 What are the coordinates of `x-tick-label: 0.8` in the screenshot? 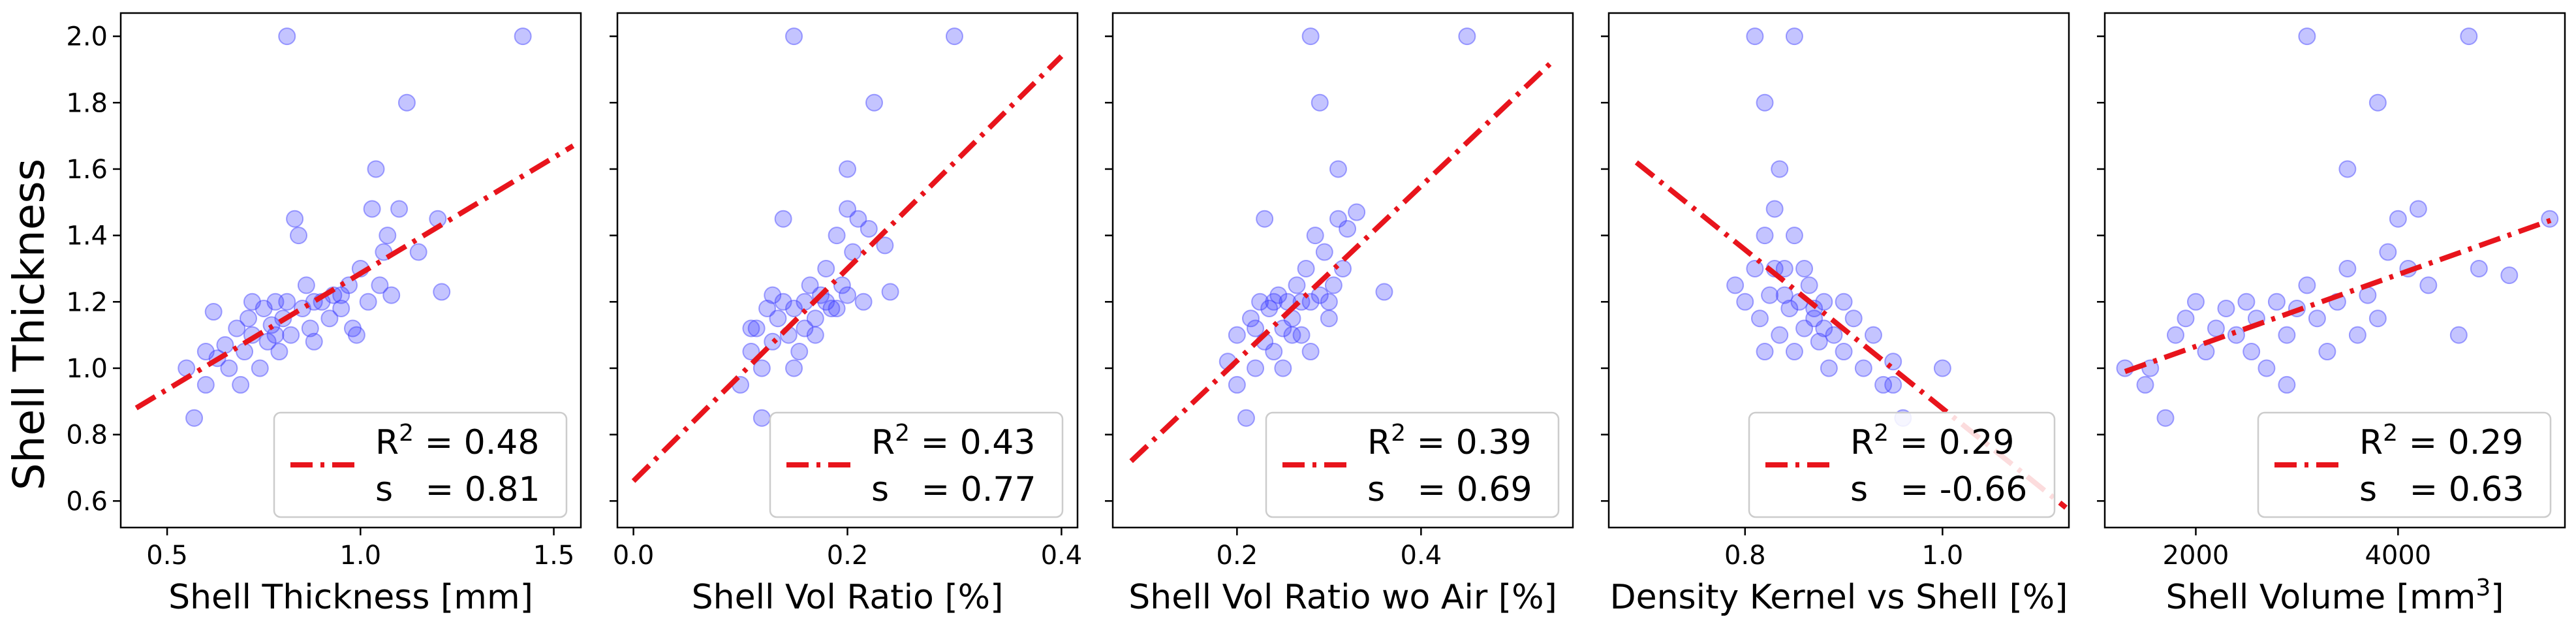 It's located at (1745, 556).